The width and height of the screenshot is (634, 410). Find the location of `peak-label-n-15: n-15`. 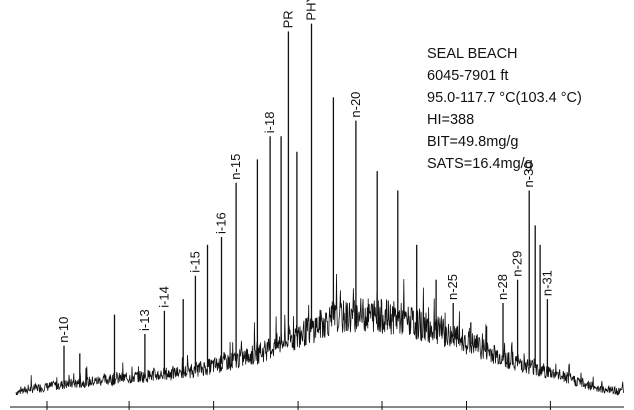

peak-label-n-15: n-15 is located at coordinates (235, 167).